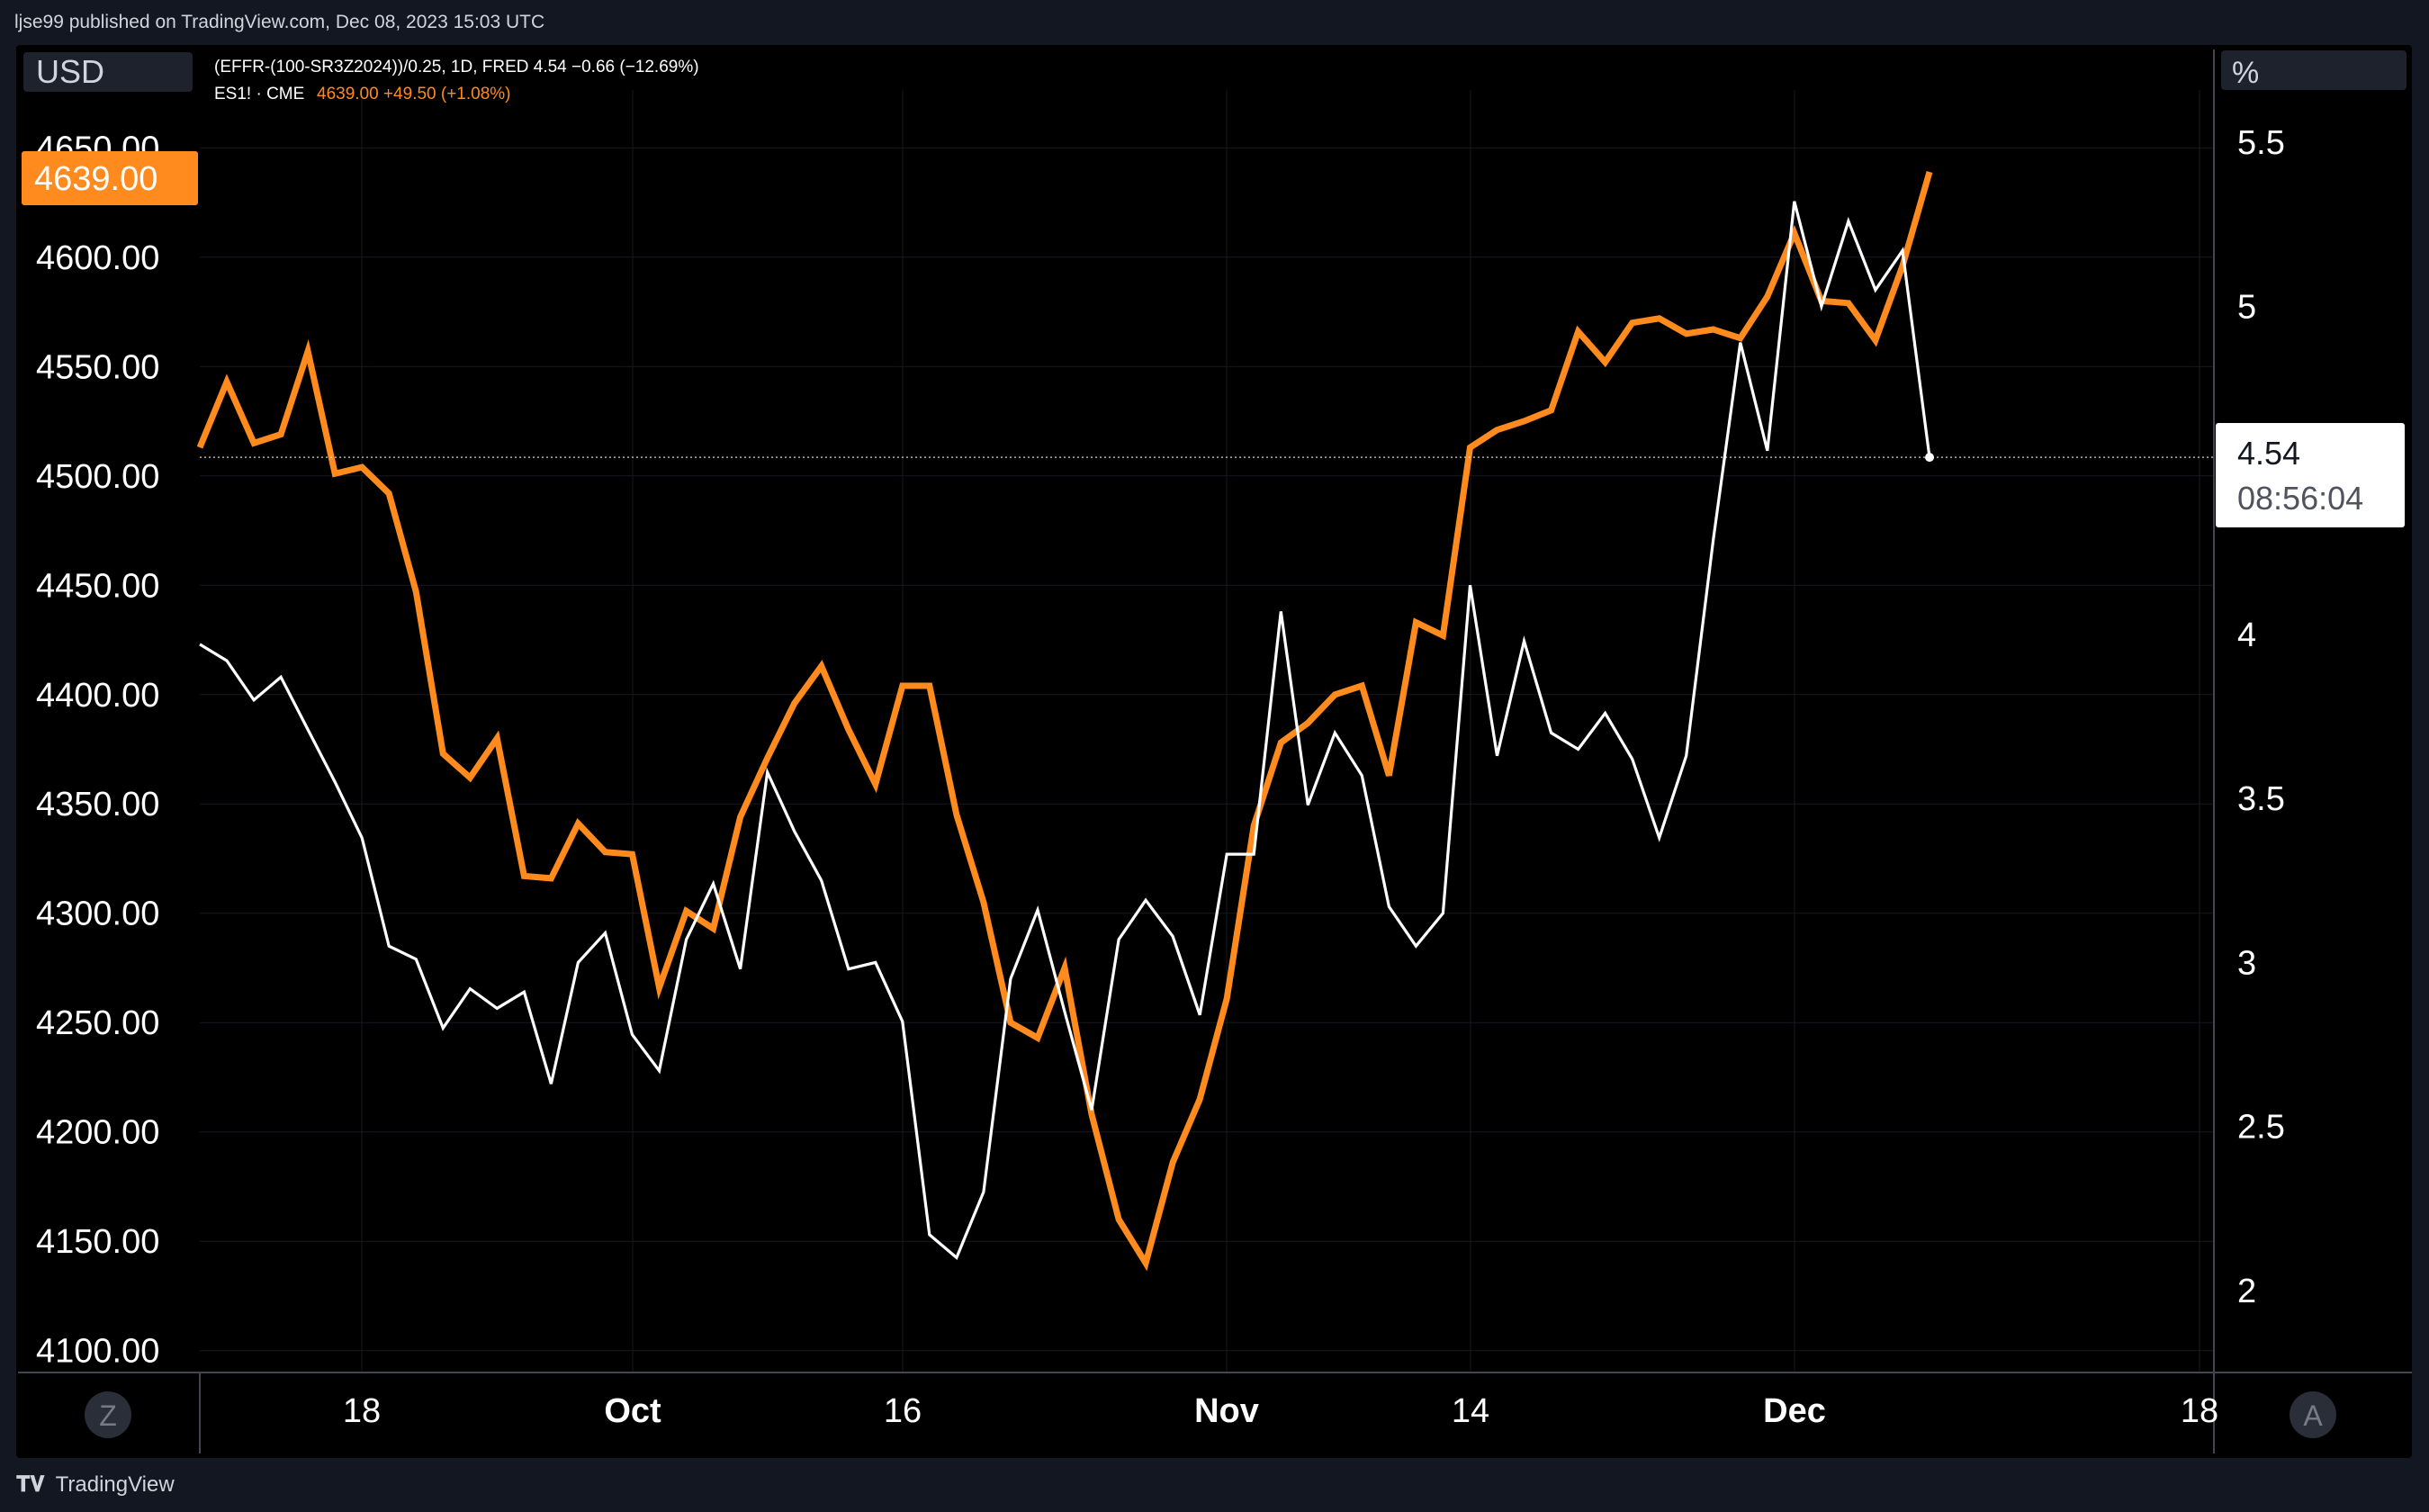 The image size is (2429, 1512). I want to click on legend-series2-values: 4639.00 +49.50 (+1.08%), so click(414, 94).